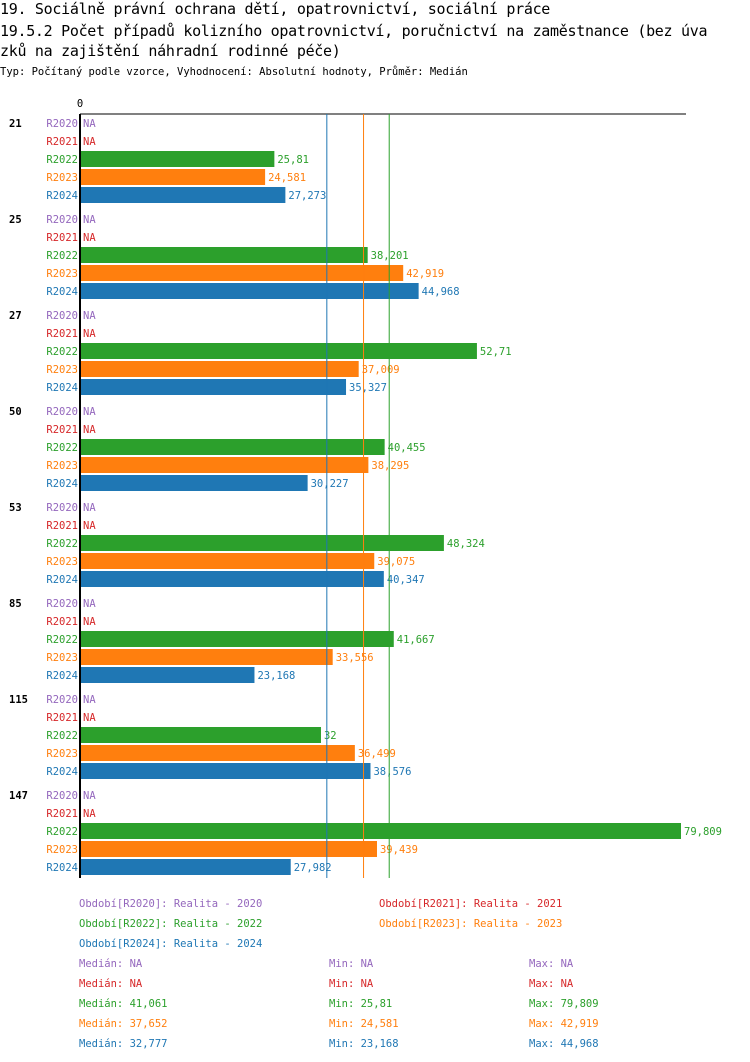 The height and width of the screenshot is (1062, 750). I want to click on category-label: 27, so click(15, 316).